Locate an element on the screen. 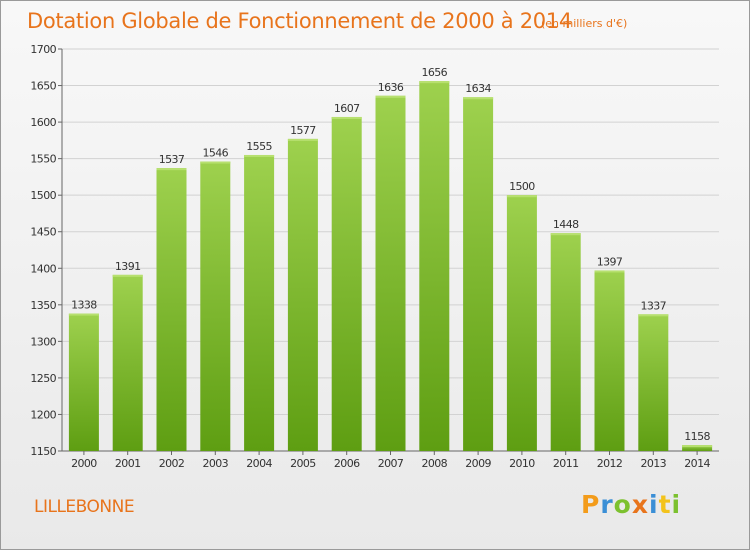 Image resolution: width=750 pixels, height=550 pixels. y-tick-label: 1450 is located at coordinates (43, 232).